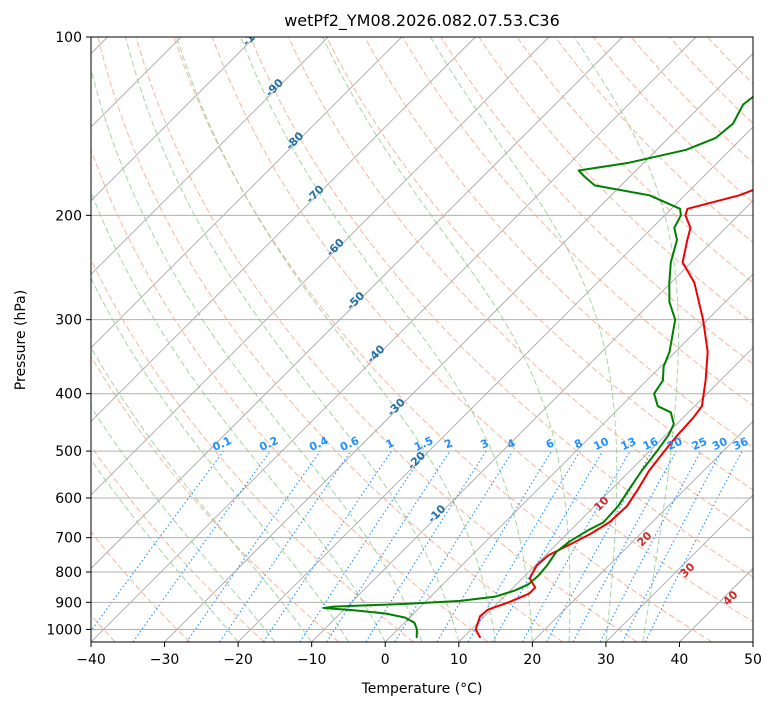  What do you see at coordinates (68, 539) in the screenshot?
I see `y-tick-label: 700` at bounding box center [68, 539].